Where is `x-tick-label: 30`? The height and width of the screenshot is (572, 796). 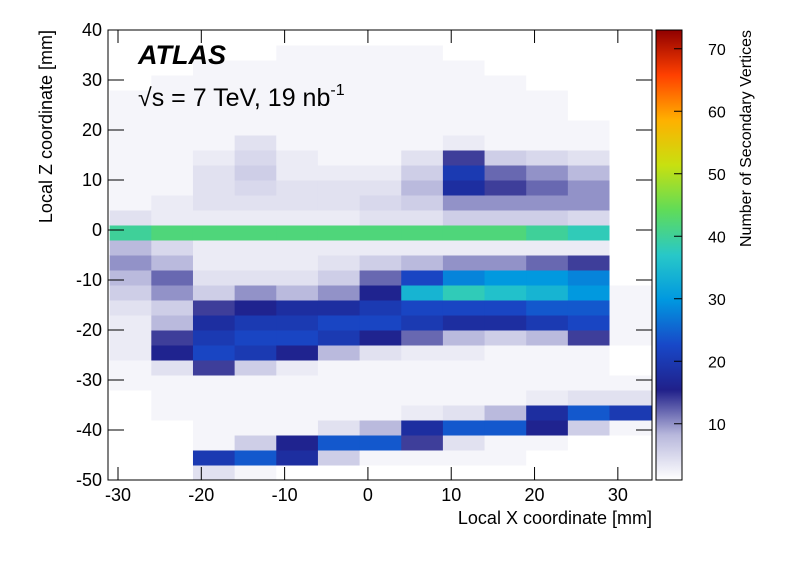
x-tick-label: 30 is located at coordinates (618, 495).